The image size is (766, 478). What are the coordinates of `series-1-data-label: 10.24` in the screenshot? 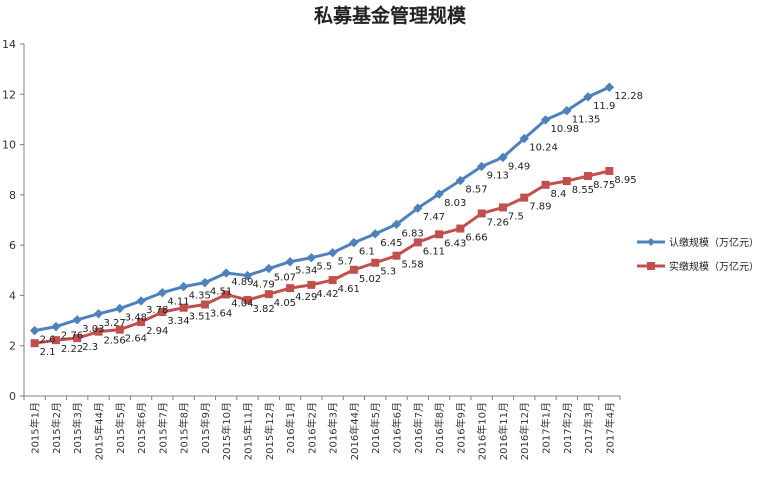 It's located at (543, 148).